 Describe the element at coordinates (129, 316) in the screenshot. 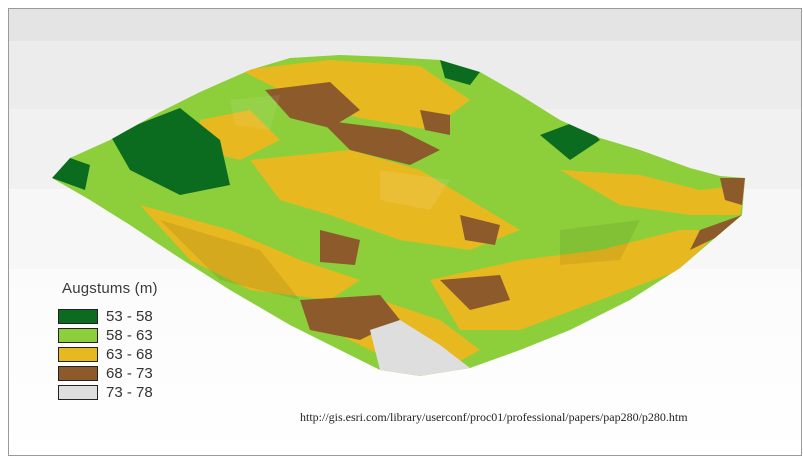

I see `legend-label: 53 - 58` at that location.